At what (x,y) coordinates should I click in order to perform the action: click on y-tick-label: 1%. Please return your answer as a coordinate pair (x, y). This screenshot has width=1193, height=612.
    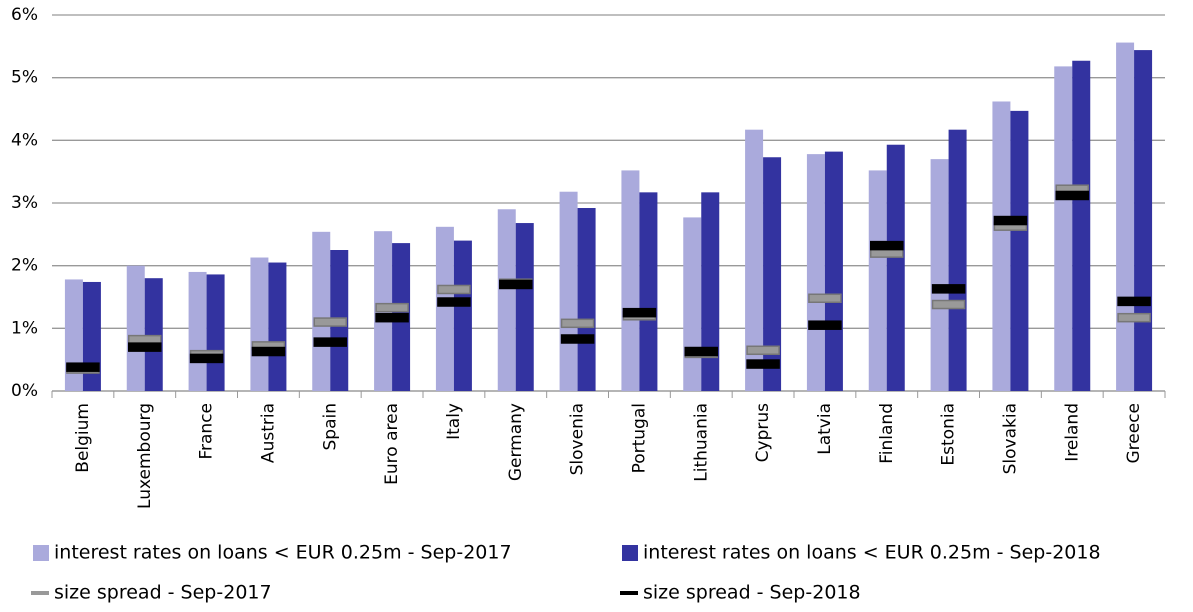
    Looking at the image, I should click on (24, 328).